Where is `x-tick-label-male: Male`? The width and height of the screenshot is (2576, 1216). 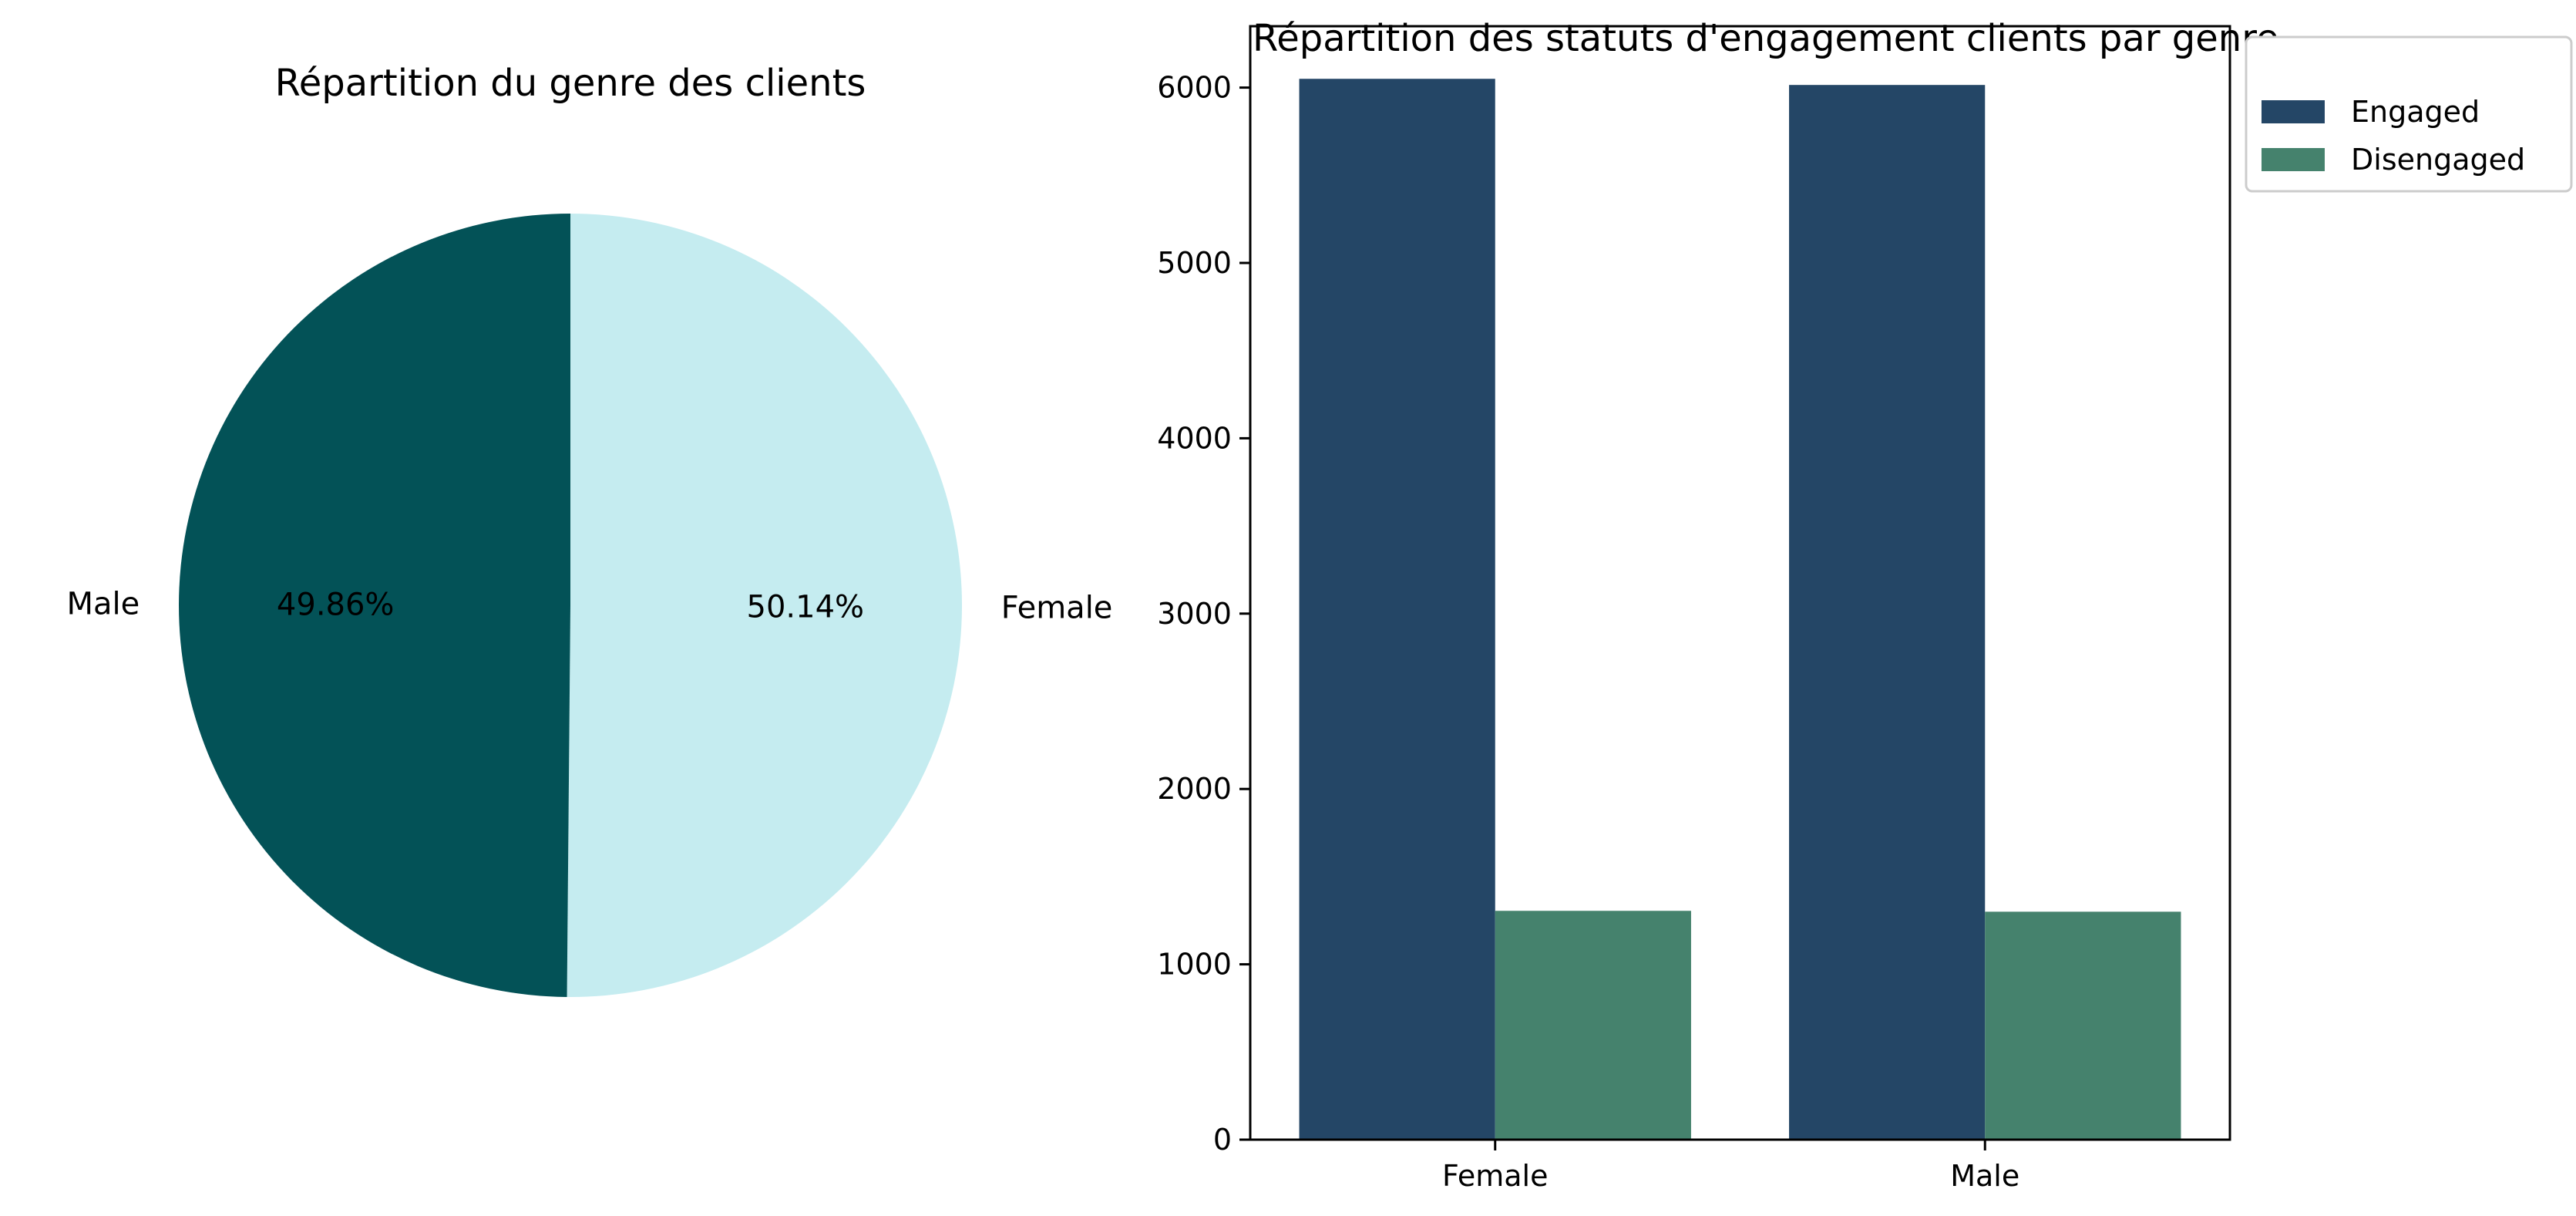 x-tick-label-male: Male is located at coordinates (1984, 1176).